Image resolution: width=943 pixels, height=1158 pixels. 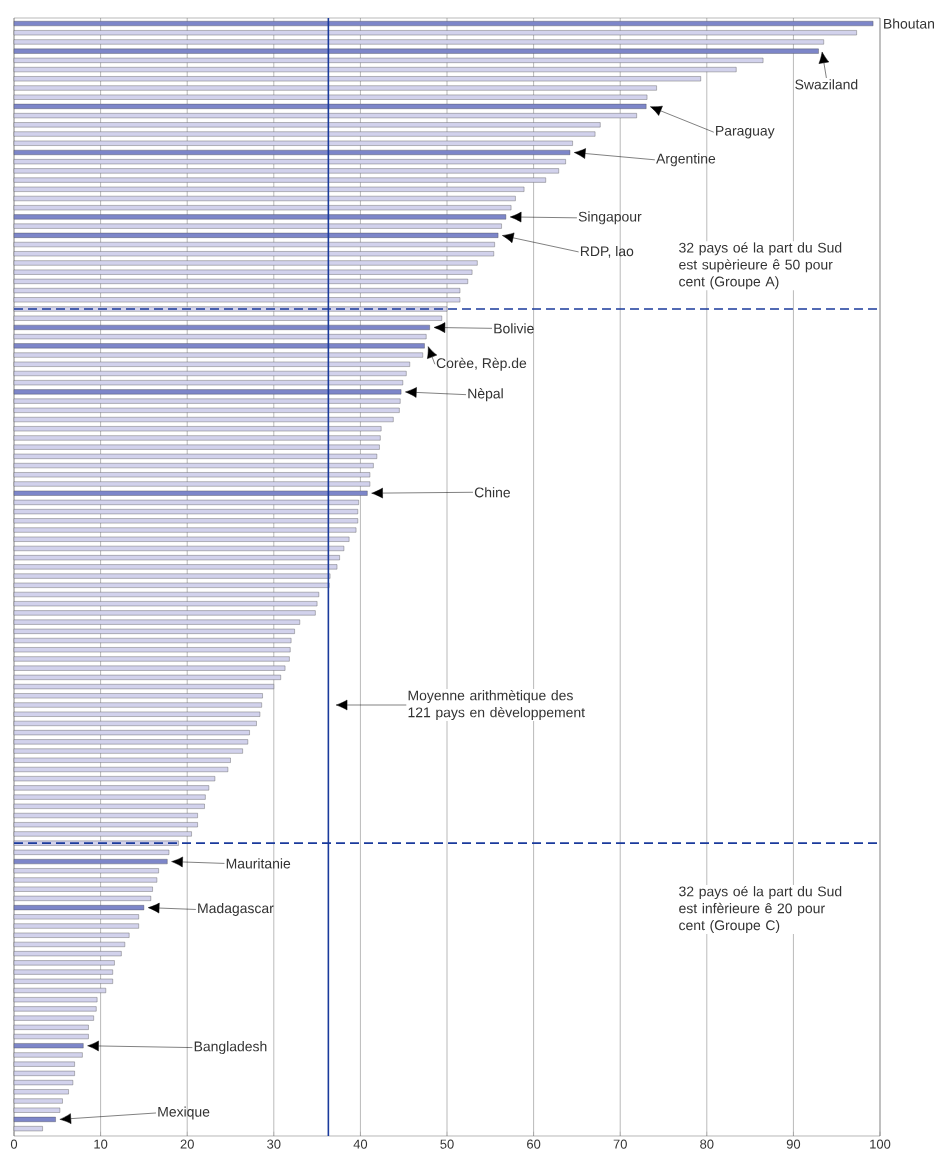 What do you see at coordinates (230, 1048) in the screenshot?
I see `annotation: Bangladesh` at bounding box center [230, 1048].